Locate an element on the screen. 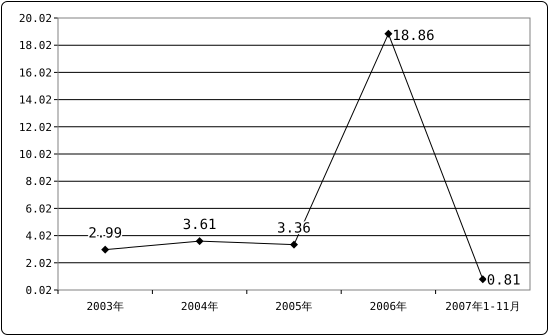  y-tick-label: 2.02 is located at coordinates (39, 263).